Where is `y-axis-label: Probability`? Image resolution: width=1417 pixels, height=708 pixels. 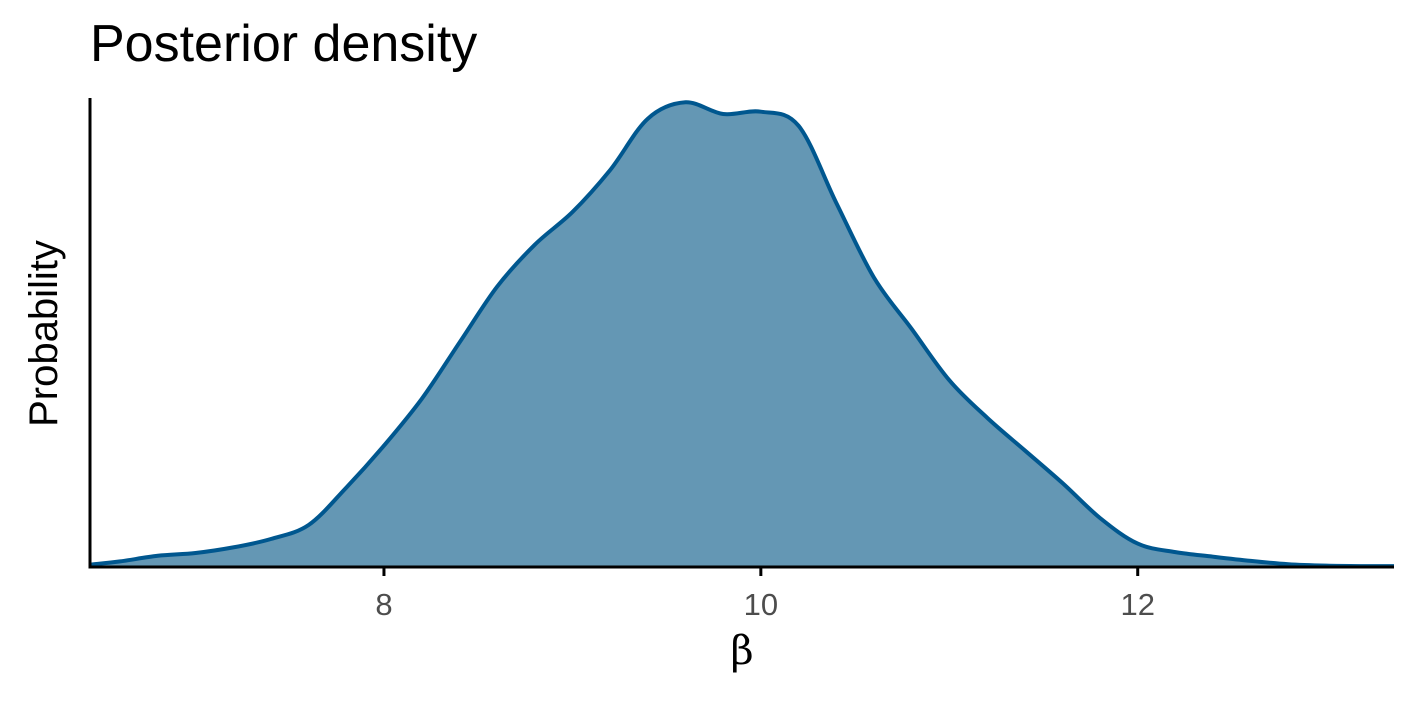
y-axis-label: Probability is located at coordinates (44, 333).